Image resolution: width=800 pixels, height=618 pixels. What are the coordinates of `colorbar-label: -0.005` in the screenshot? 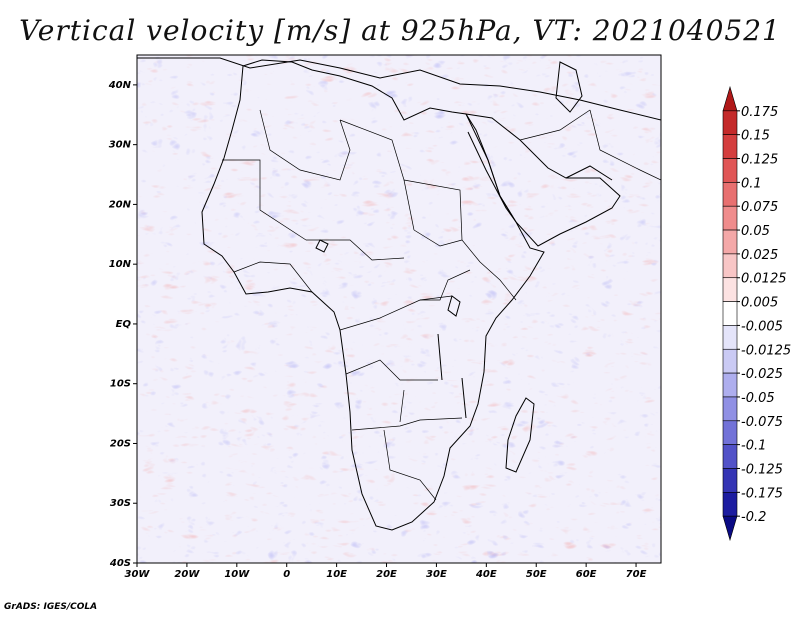 It's located at (762, 326).